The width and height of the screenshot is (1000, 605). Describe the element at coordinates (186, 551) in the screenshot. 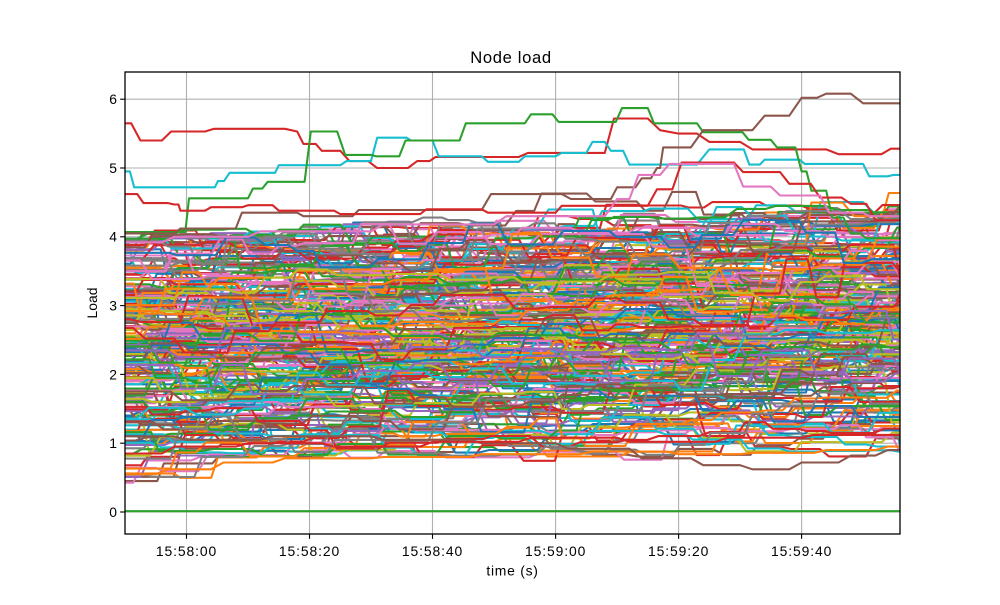

I see `svg-text: 15:58:00` at that location.